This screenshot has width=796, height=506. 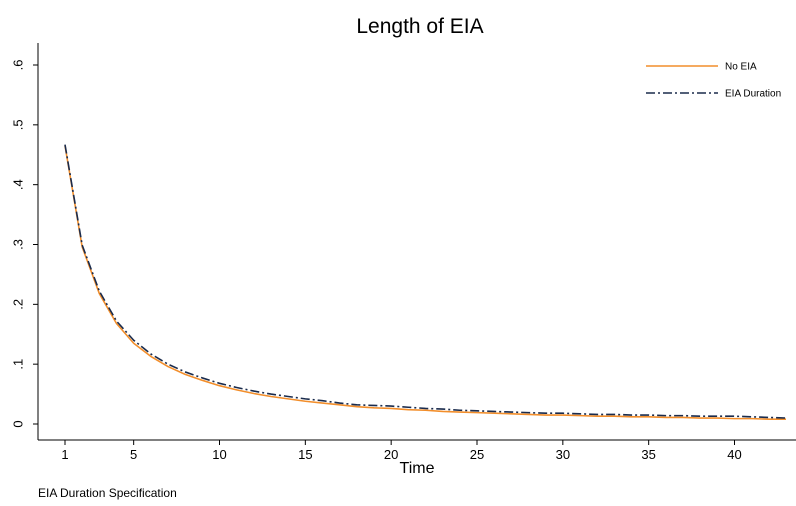 What do you see at coordinates (391, 454) in the screenshot?
I see `x-tick-label: 20` at bounding box center [391, 454].